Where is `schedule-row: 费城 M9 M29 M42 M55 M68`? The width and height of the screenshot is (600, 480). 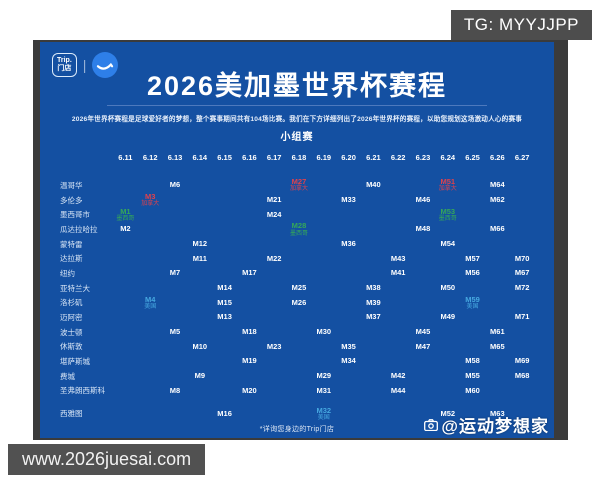
schedule-row: 费城 M9 M29 M42 M55 M68 is located at coordinates (297, 376).